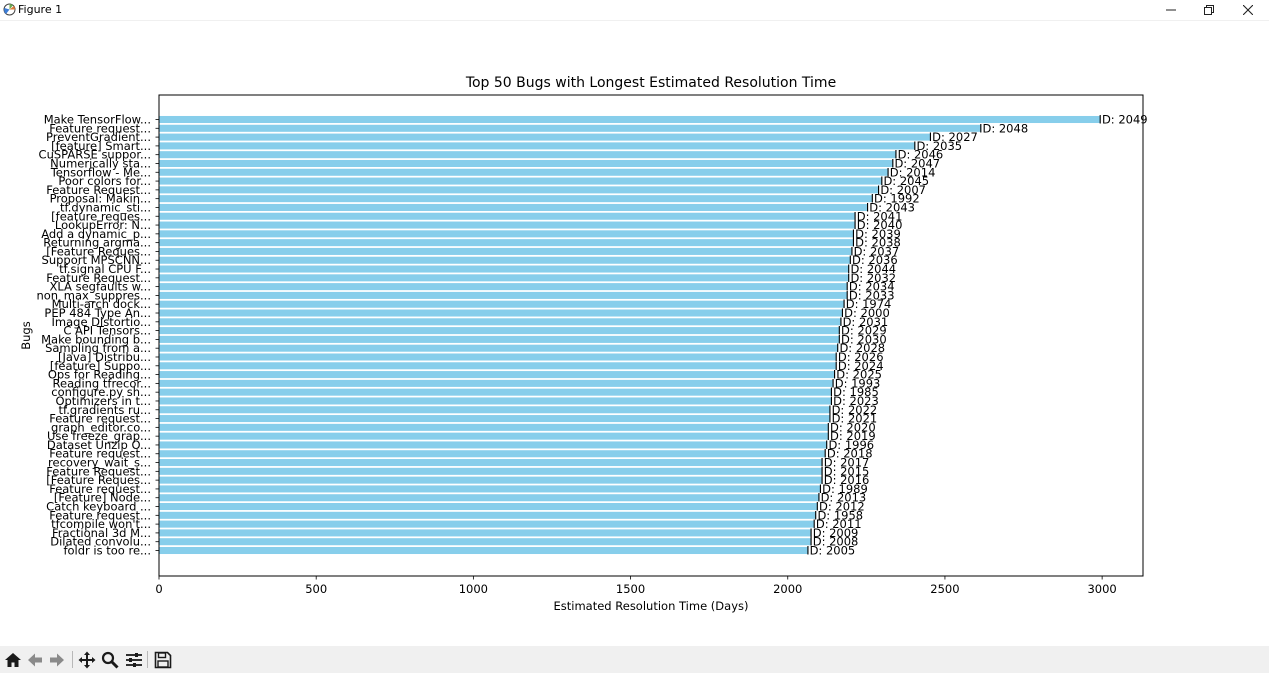  I want to click on data-label: ID: 2033, so click(869, 295).